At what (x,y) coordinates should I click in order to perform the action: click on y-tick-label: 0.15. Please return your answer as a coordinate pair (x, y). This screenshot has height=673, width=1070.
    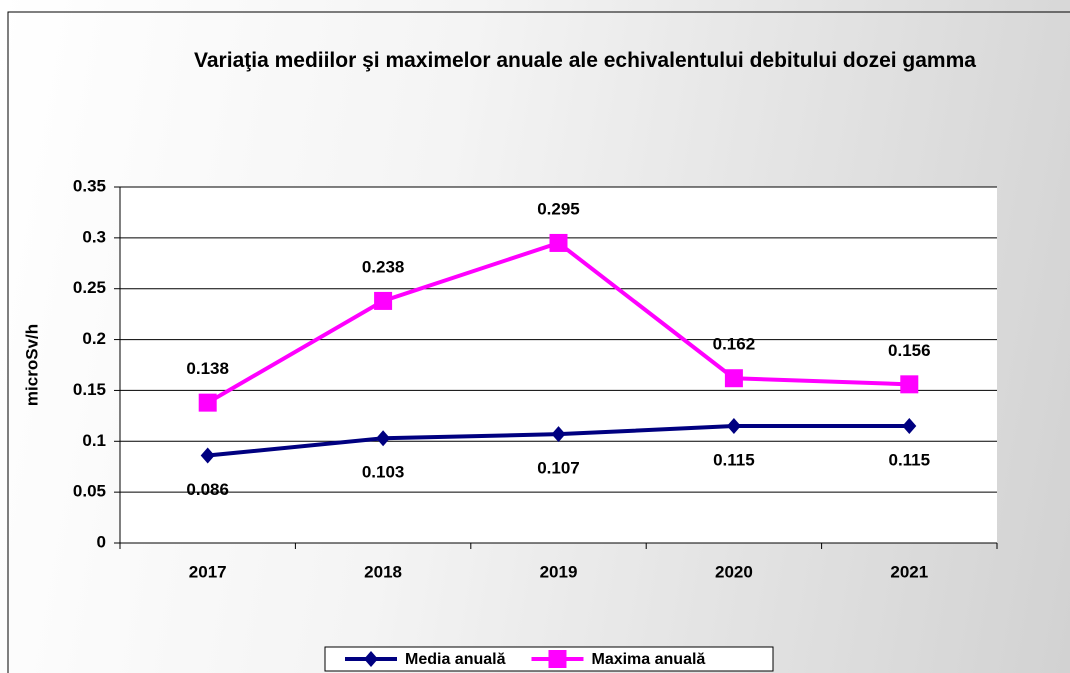
    Looking at the image, I should click on (89, 389).